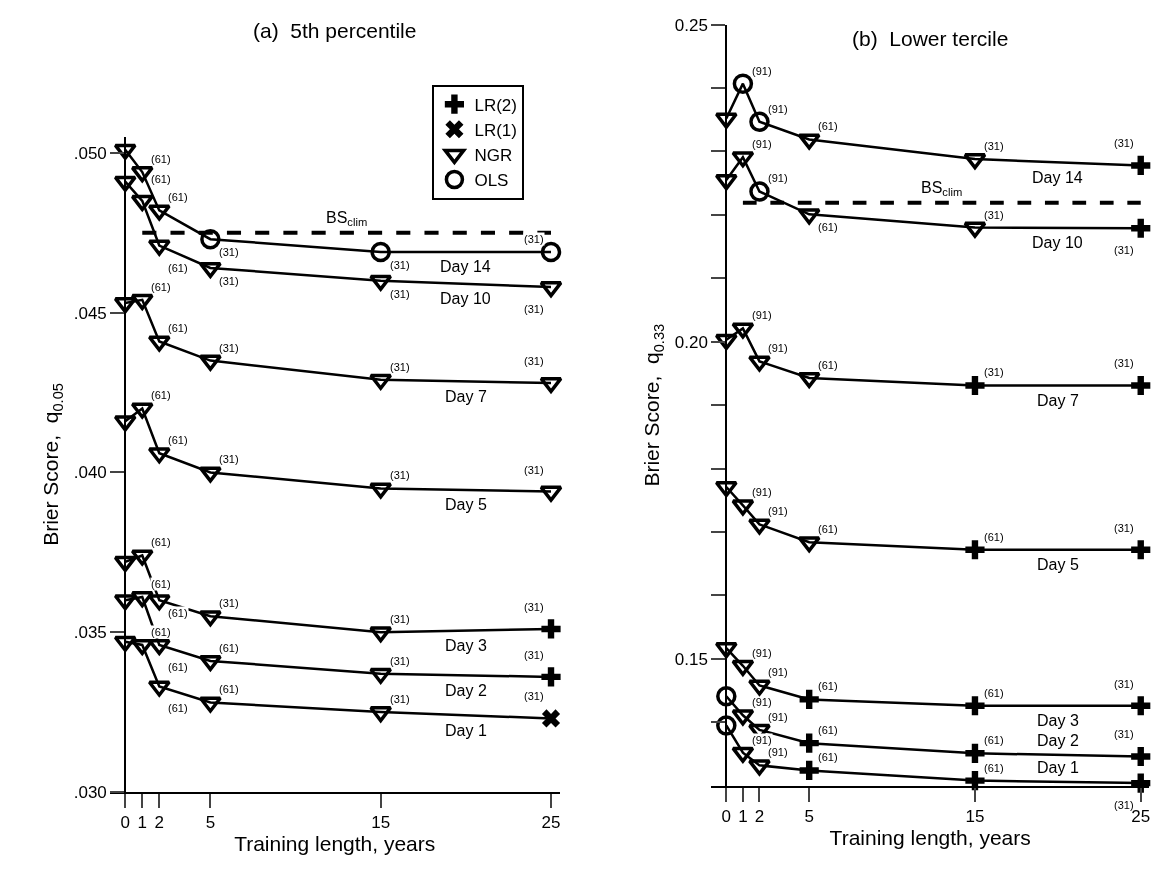 The width and height of the screenshot is (1171, 890). Describe the element at coordinates (90, 153) in the screenshot. I see `y-tick-label: .050` at that location.